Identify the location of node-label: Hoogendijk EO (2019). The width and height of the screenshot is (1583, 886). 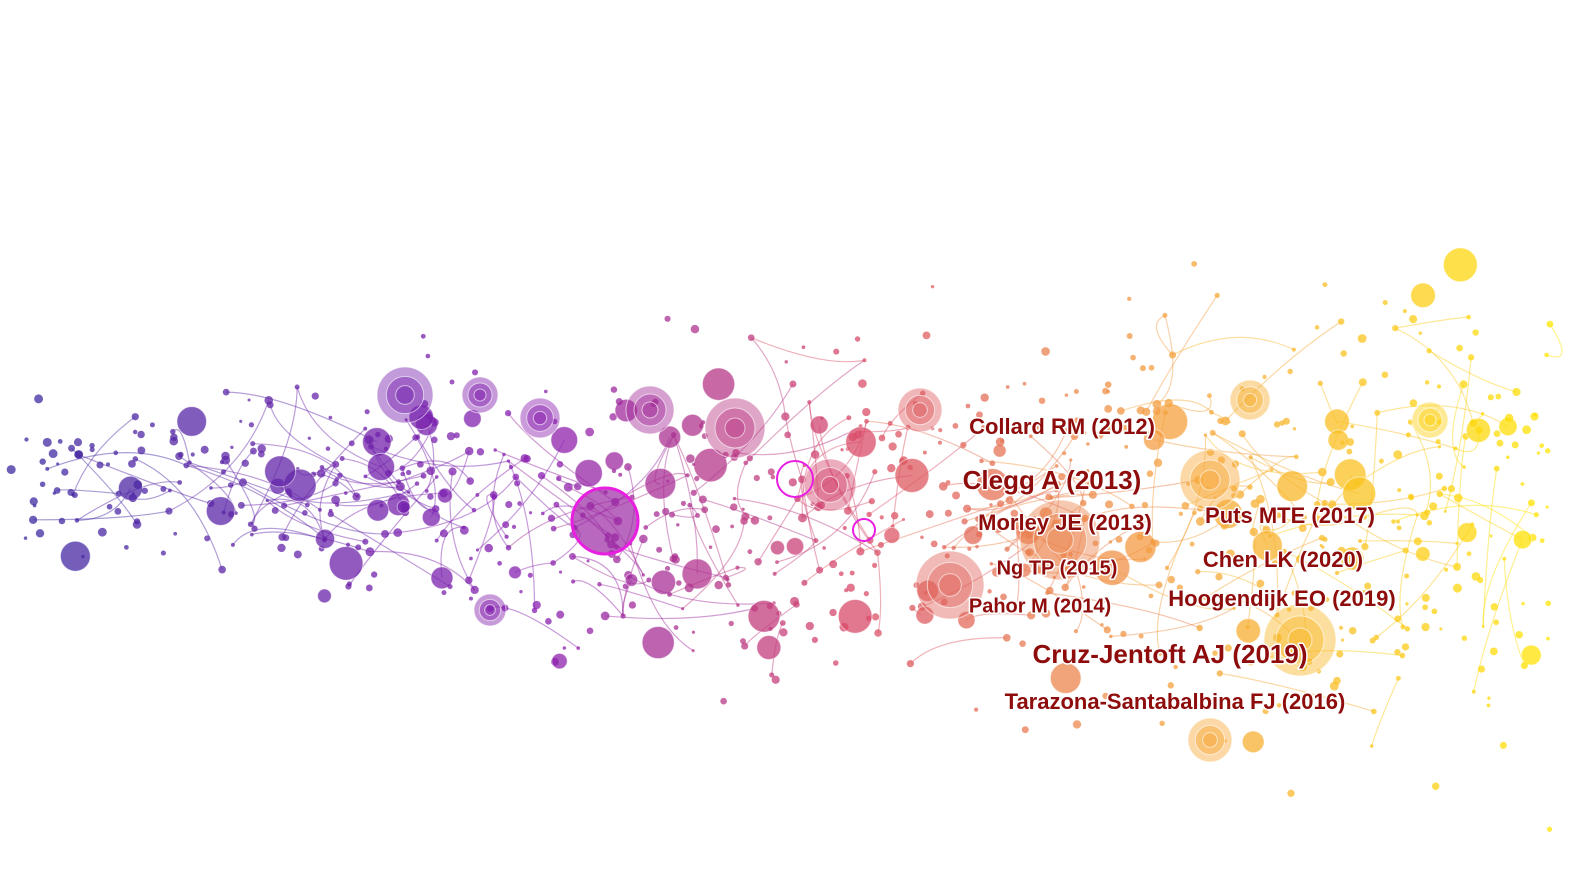
(1281, 598).